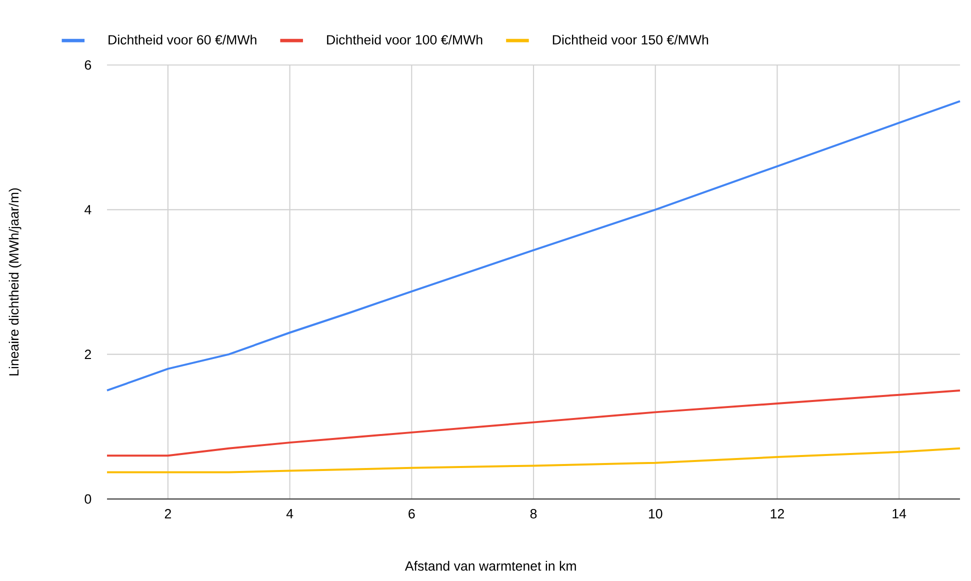  I want to click on y-tick-label: 0, so click(88, 499).